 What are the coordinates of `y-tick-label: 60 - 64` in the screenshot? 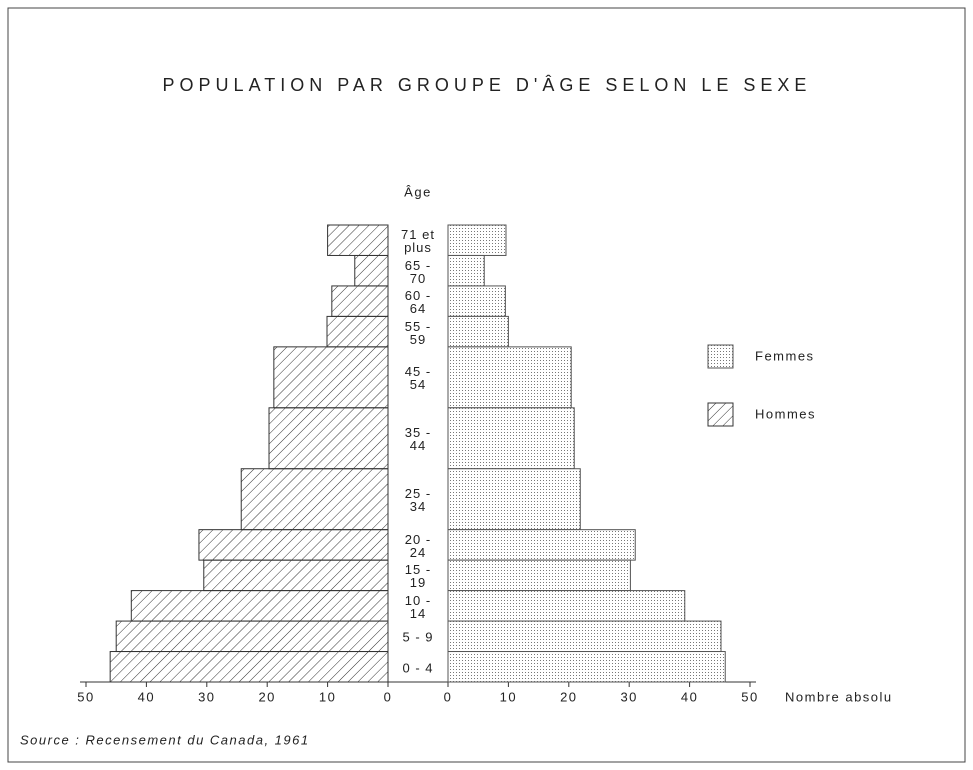 It's located at (418, 302).